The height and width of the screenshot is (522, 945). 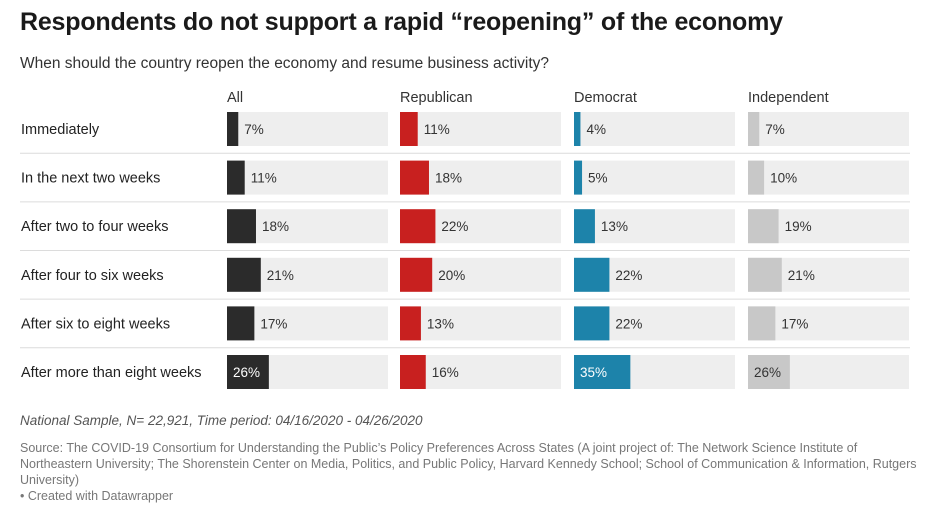 I want to click on value-label-republican-in-the-next-two-weeks: 18%, so click(x=448, y=178).